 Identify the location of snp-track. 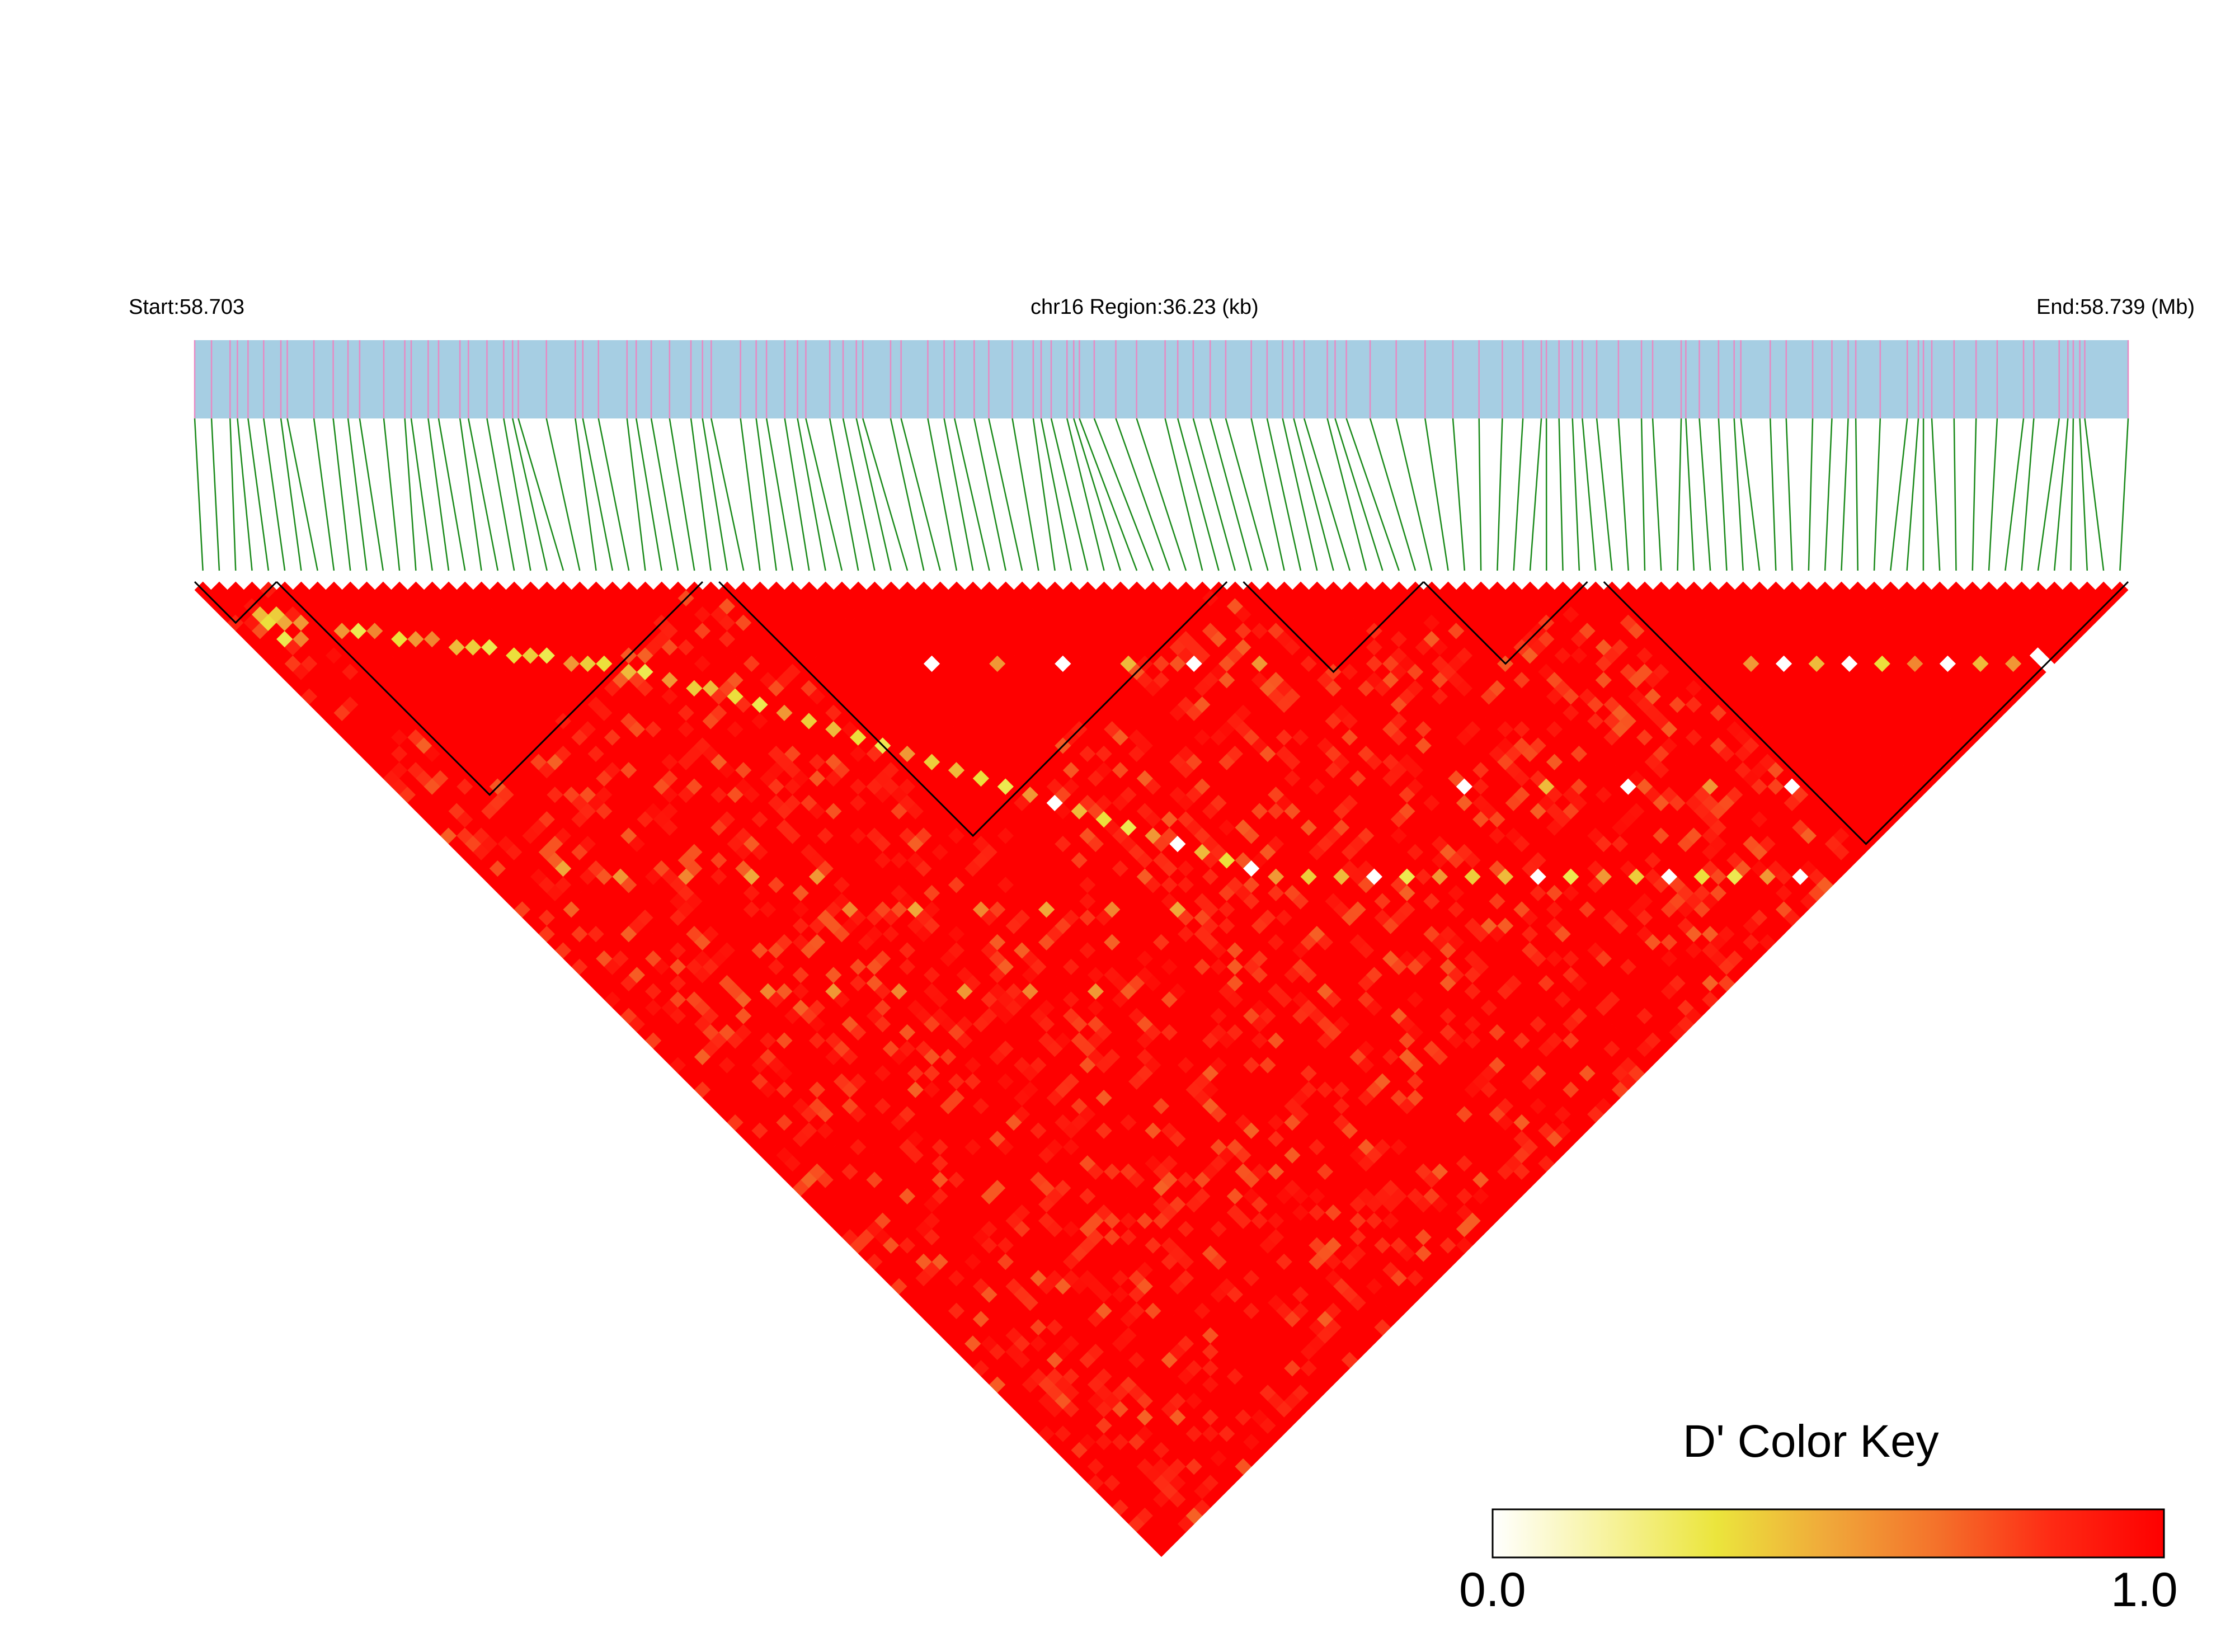
(1161, 379).